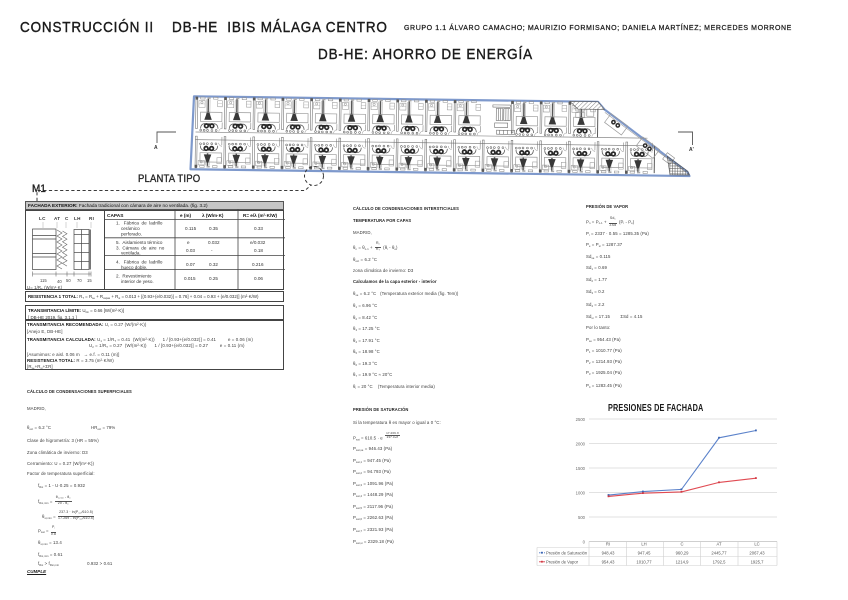 Image resolution: width=848 pixels, height=600 pixels. Describe the element at coordinates (59, 281) in the screenshot. I see `svg-text: 40` at that location.